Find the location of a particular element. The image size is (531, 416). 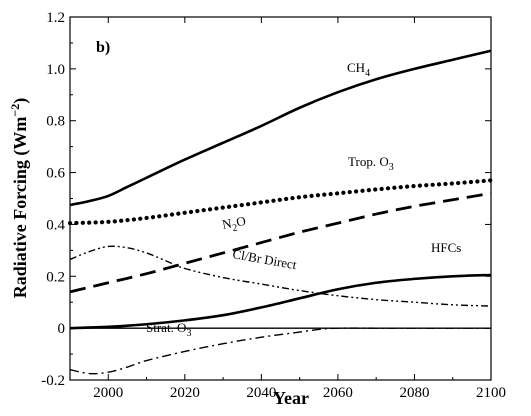

y-tick-label: 1.0 is located at coordinates (55, 70).